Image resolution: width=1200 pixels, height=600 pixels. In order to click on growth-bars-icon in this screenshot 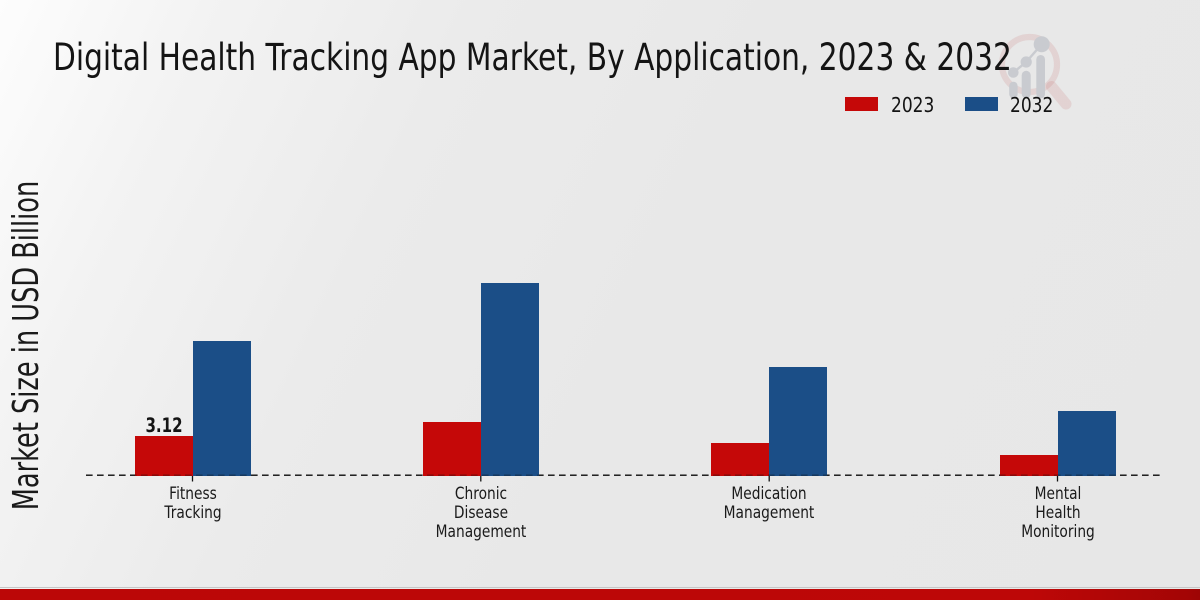, I will do `click(1029, 67)`.